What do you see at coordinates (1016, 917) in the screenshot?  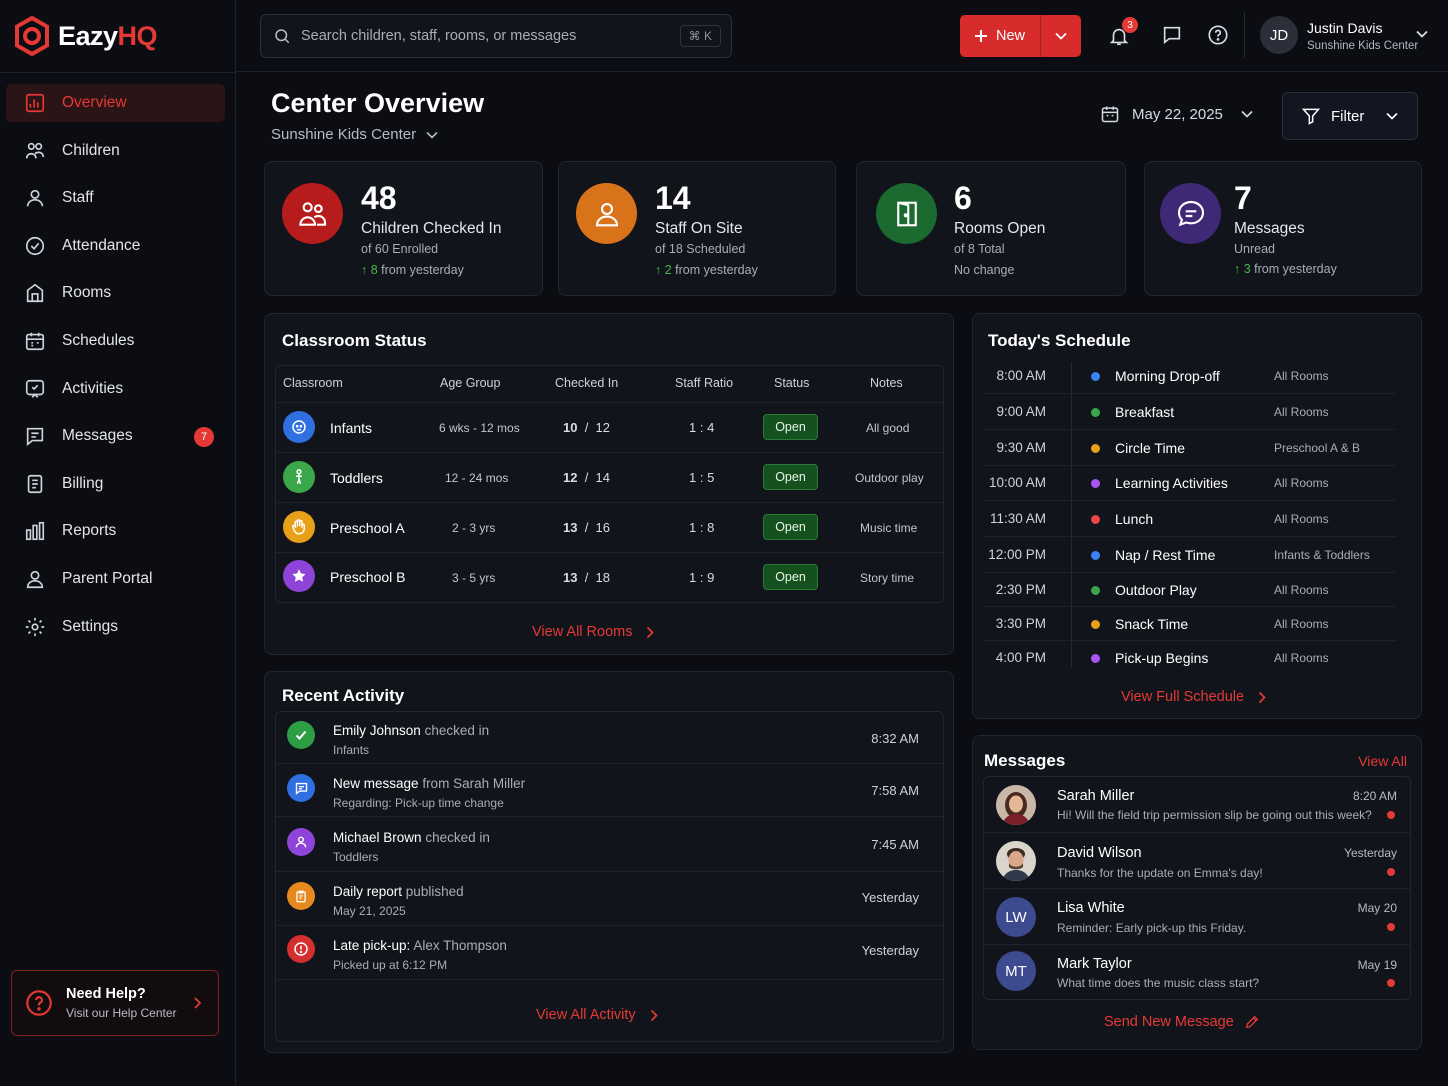 I see `avatar: LW` at bounding box center [1016, 917].